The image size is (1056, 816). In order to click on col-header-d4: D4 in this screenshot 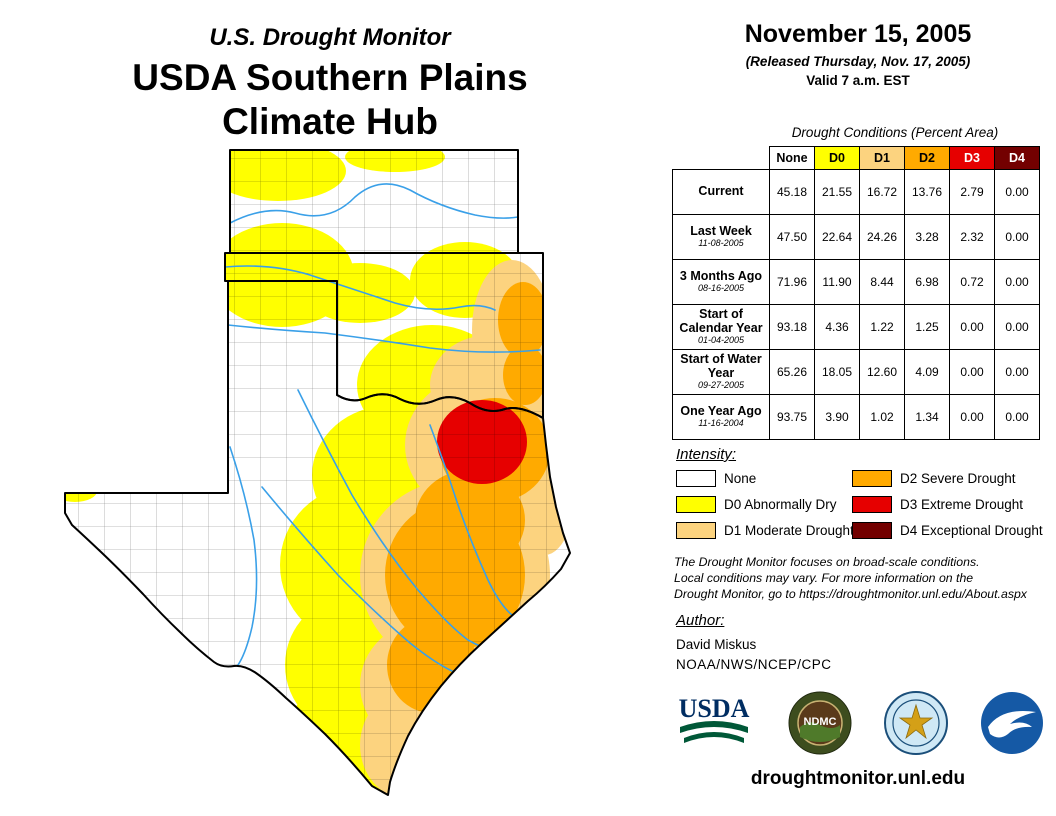, I will do `click(1017, 158)`.